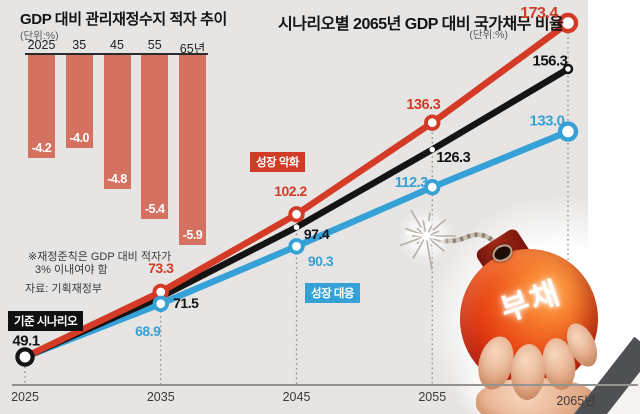 This screenshot has height=414, width=640. What do you see at coordinates (421, 24) in the screenshot?
I see `line-chart-title: 시나리오별 2065년 GDP 대비 국가채무 비율` at bounding box center [421, 24].